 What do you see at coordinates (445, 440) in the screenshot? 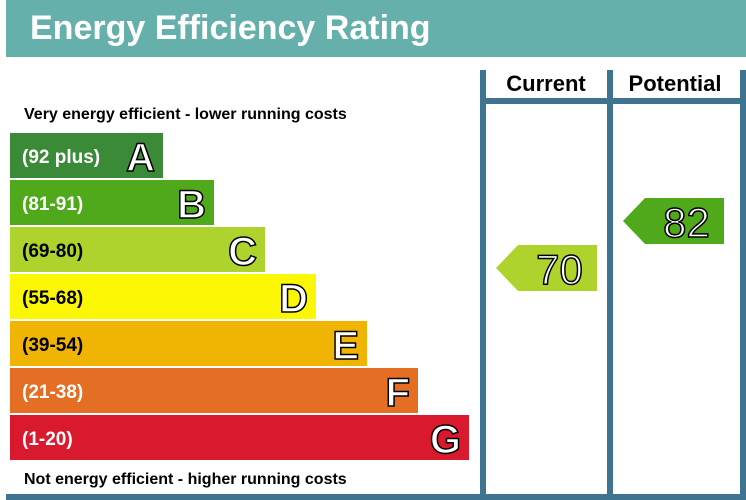
I see `band-letter: G` at bounding box center [445, 440].